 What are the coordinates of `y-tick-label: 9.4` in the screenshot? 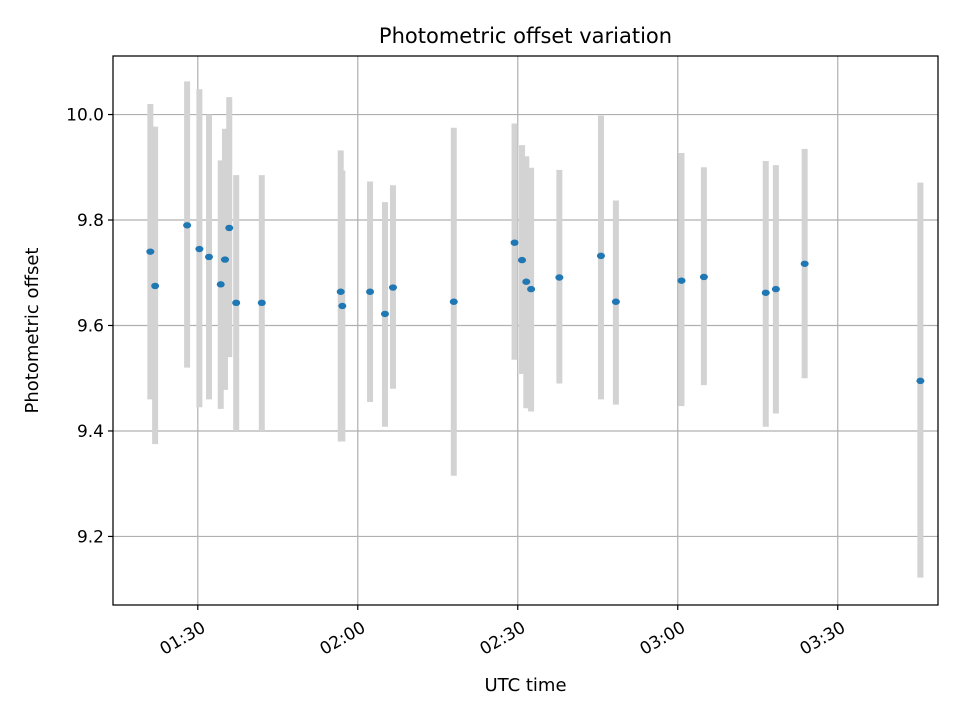 It's located at (90, 432).